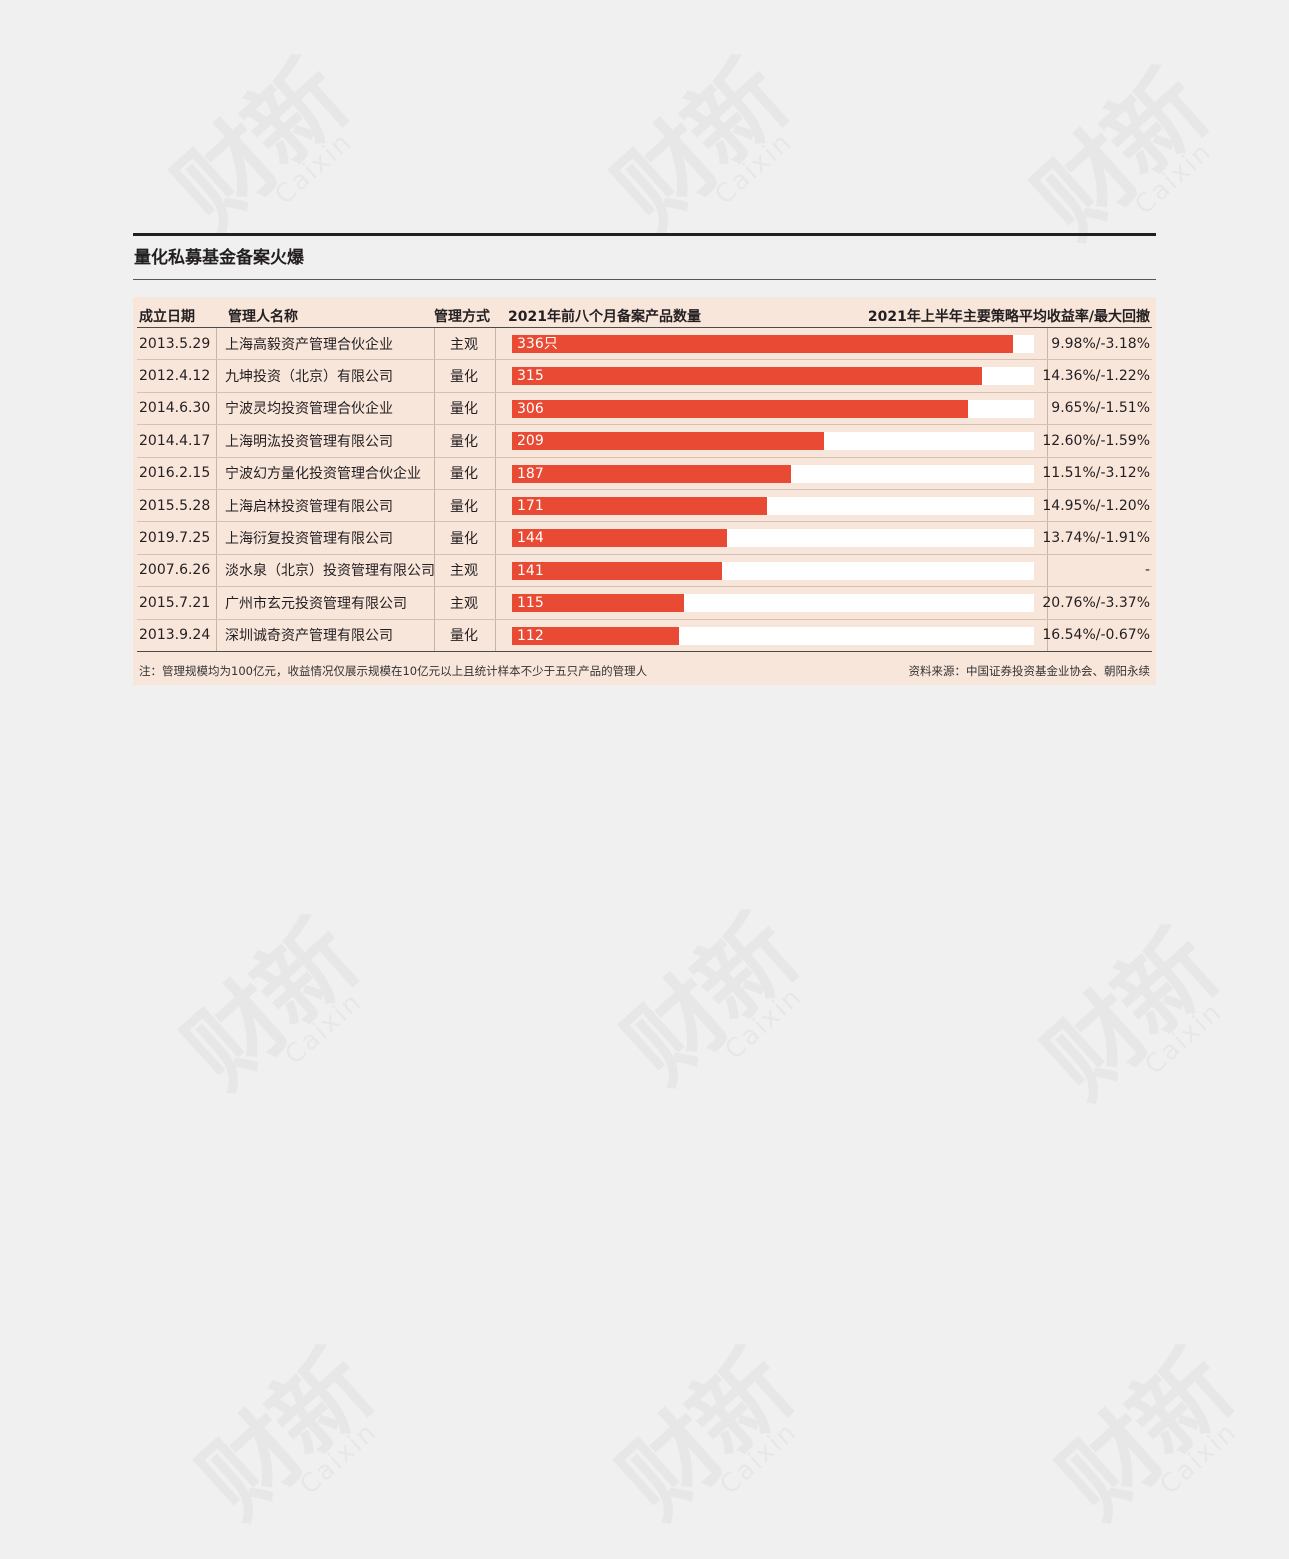 This screenshot has width=1289, height=1559. Describe the element at coordinates (175, 602) in the screenshot. I see `cell-date: 2015.7.21` at that location.